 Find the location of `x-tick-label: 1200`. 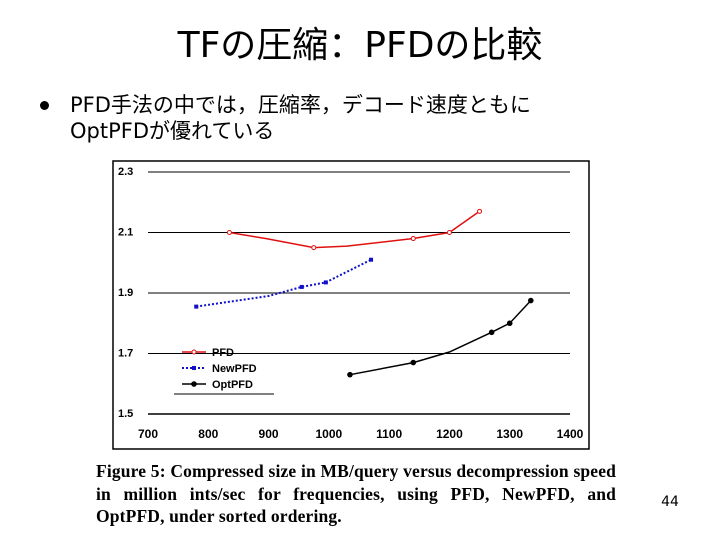

x-tick-label: 1200 is located at coordinates (449, 434).